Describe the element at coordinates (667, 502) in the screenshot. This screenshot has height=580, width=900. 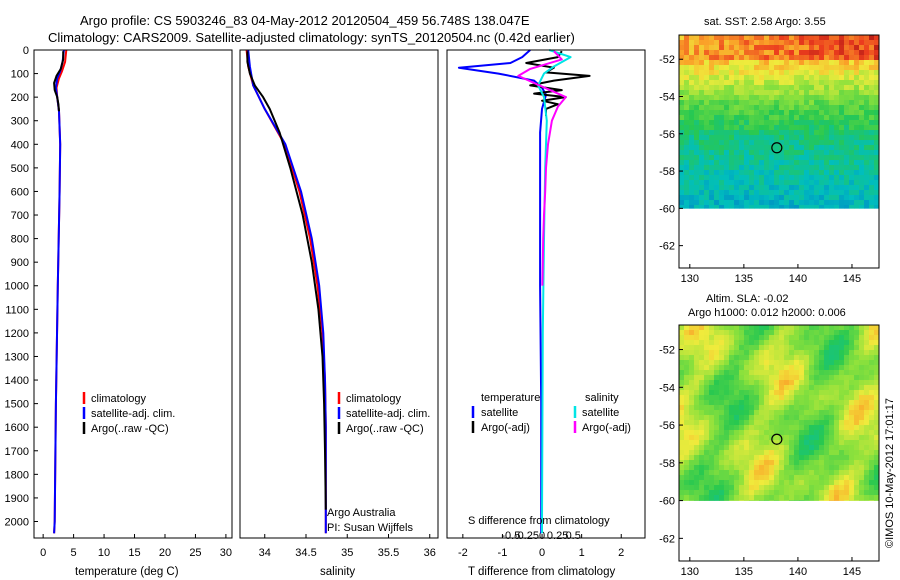
I see `y-tick-label: -60` at that location.